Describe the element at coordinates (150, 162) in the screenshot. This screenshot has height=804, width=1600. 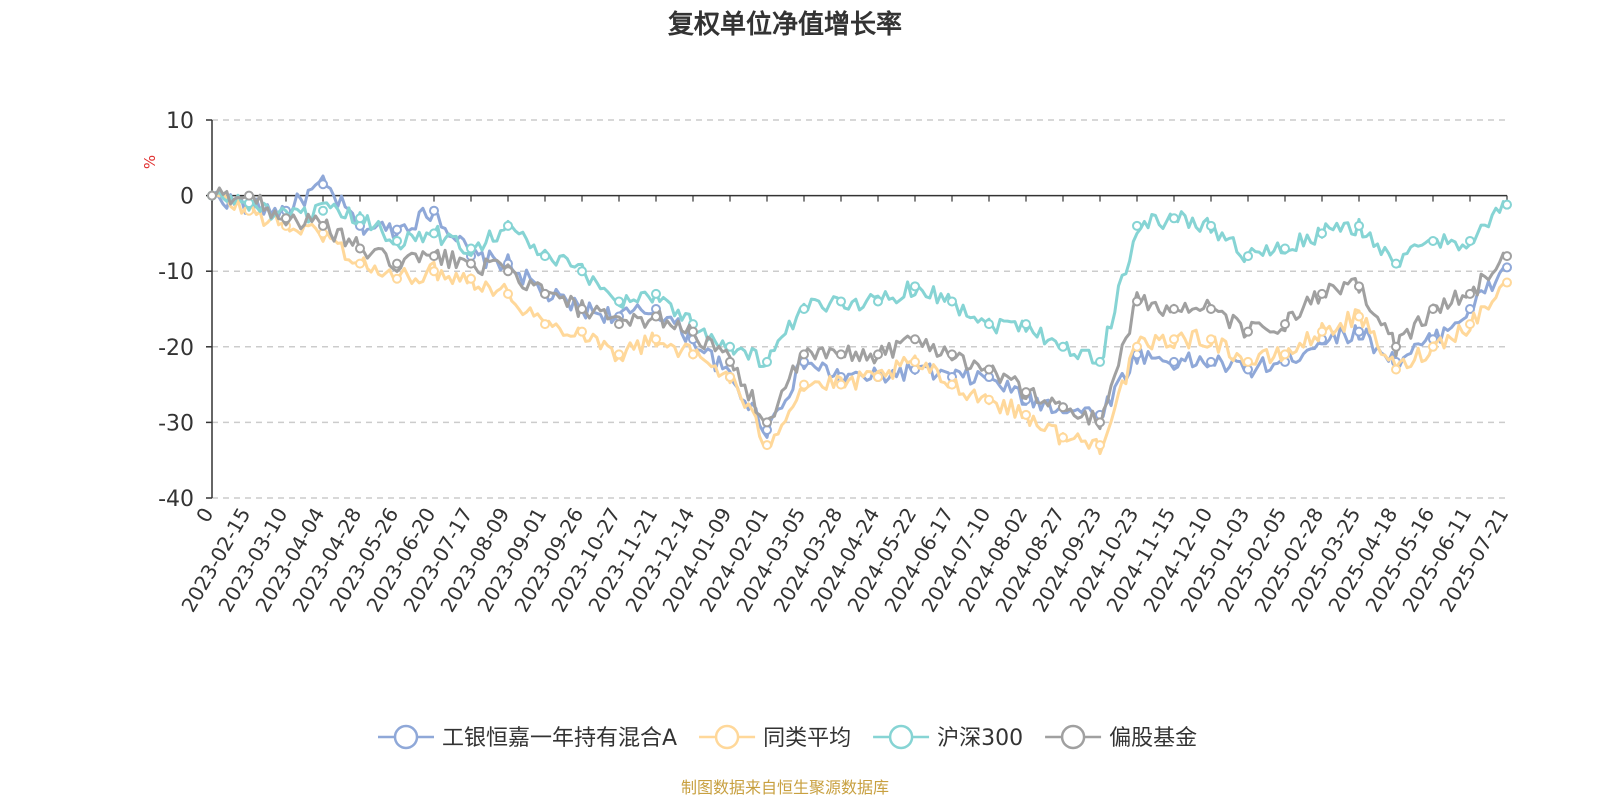
I see `y-axis-unit-label: %` at that location.